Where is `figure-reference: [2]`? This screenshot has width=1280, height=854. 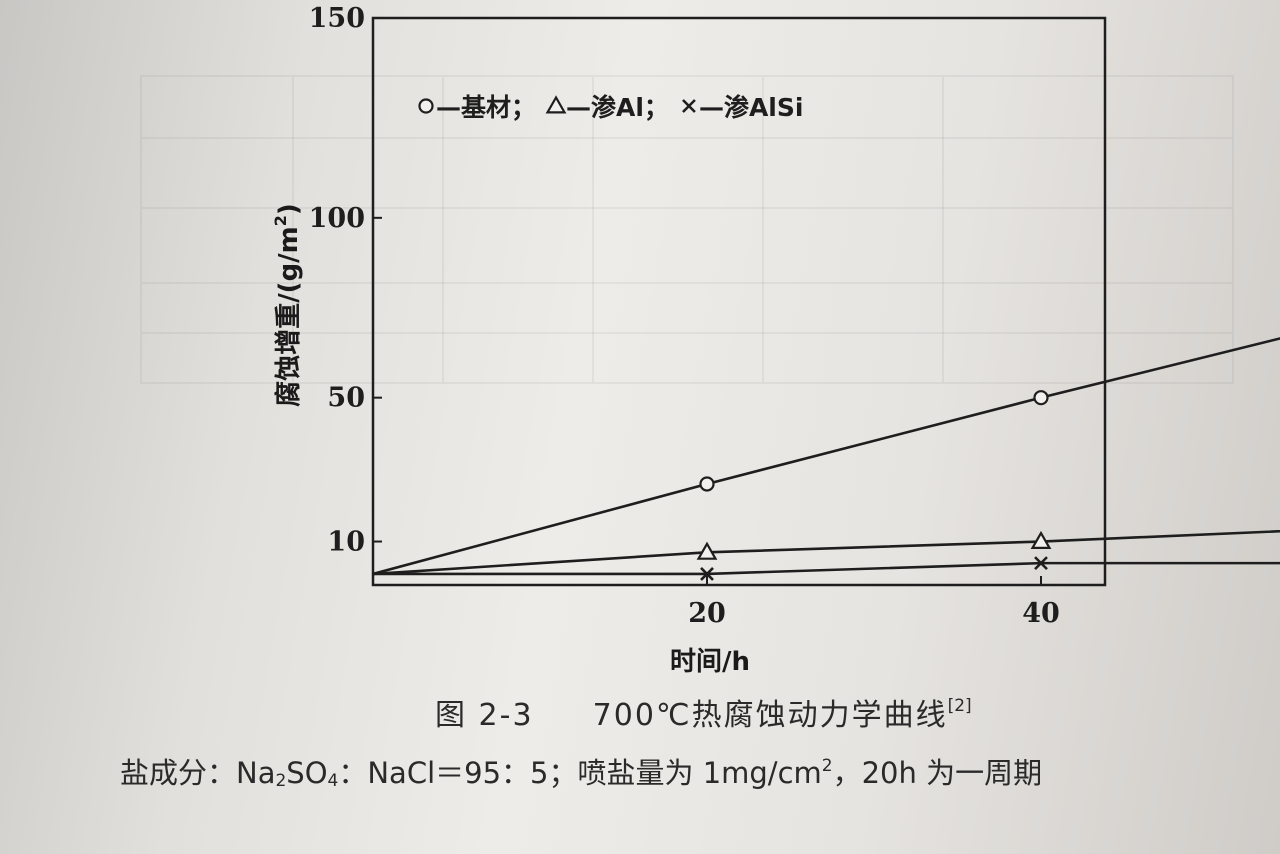
figure-reference: [2] is located at coordinates (959, 706).